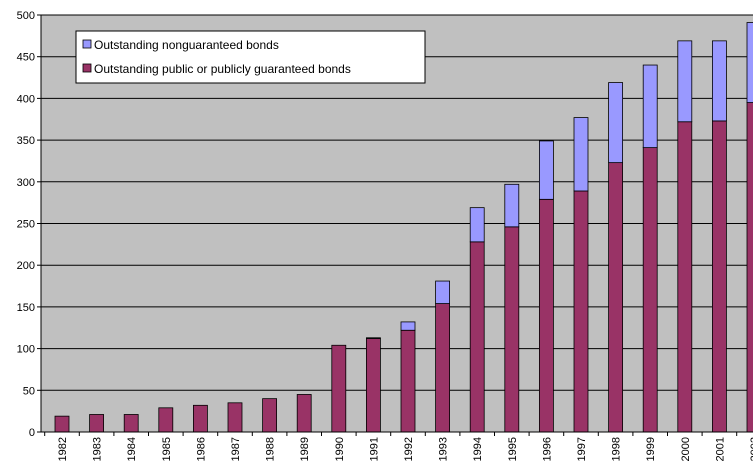 This screenshot has width=753, height=473. What do you see at coordinates (720, 449) in the screenshot?
I see `x-tick-label: 2001` at bounding box center [720, 449].